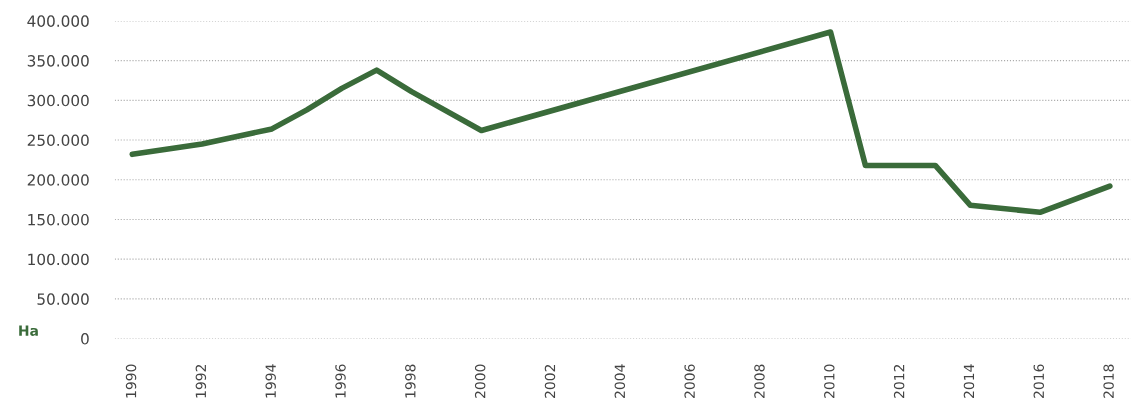 The height and width of the screenshot is (418, 1148). I want to click on y-axis-title: Ha, so click(28, 330).